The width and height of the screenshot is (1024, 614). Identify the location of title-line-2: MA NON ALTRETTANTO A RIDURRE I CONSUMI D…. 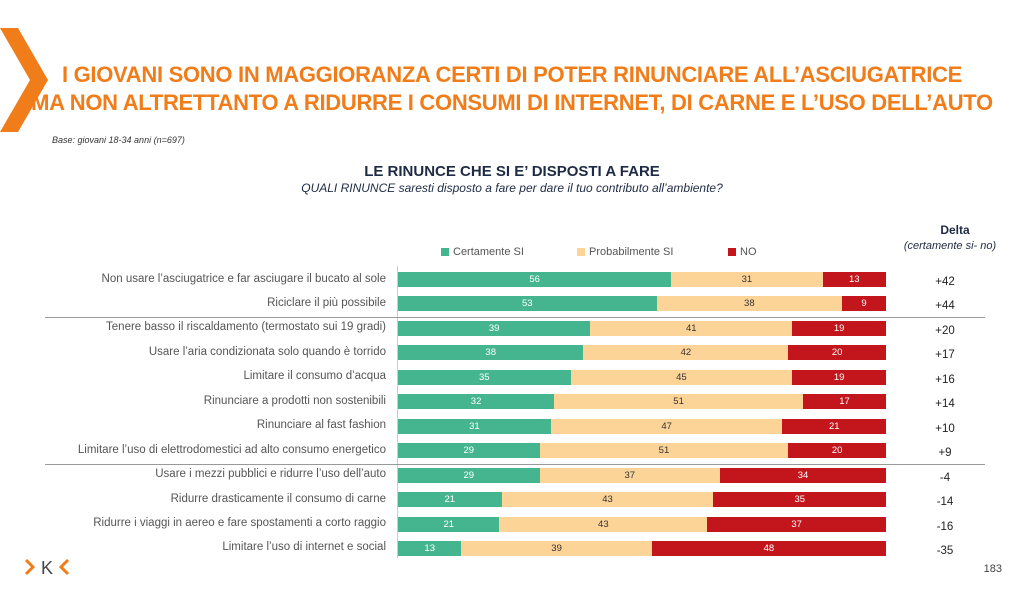
(512, 102).